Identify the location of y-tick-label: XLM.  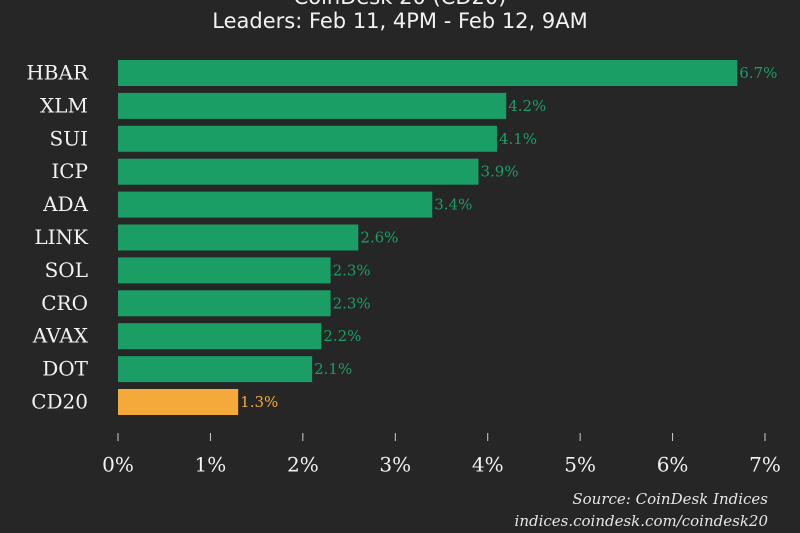
(64, 105).